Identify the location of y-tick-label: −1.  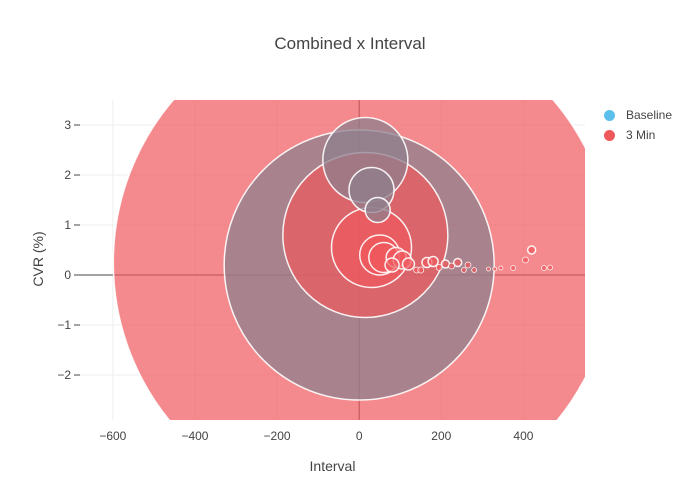
(64, 325).